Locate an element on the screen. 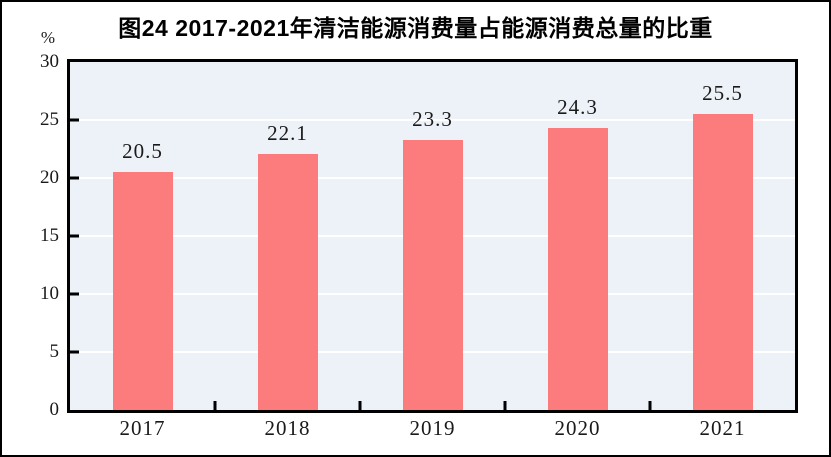 The image size is (831, 457). bar-value-label-2019: 23.3 is located at coordinates (432, 118).